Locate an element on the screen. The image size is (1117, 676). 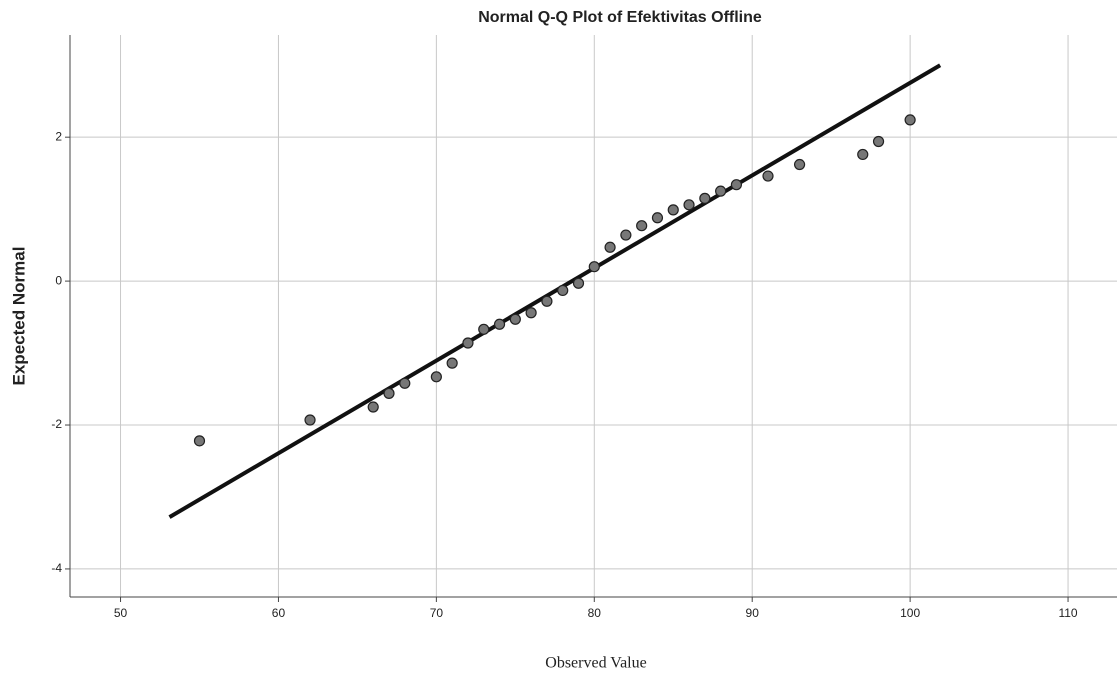
chart-title: Normal Q-Q Plot of Efektivitas Offline is located at coordinates (620, 17).